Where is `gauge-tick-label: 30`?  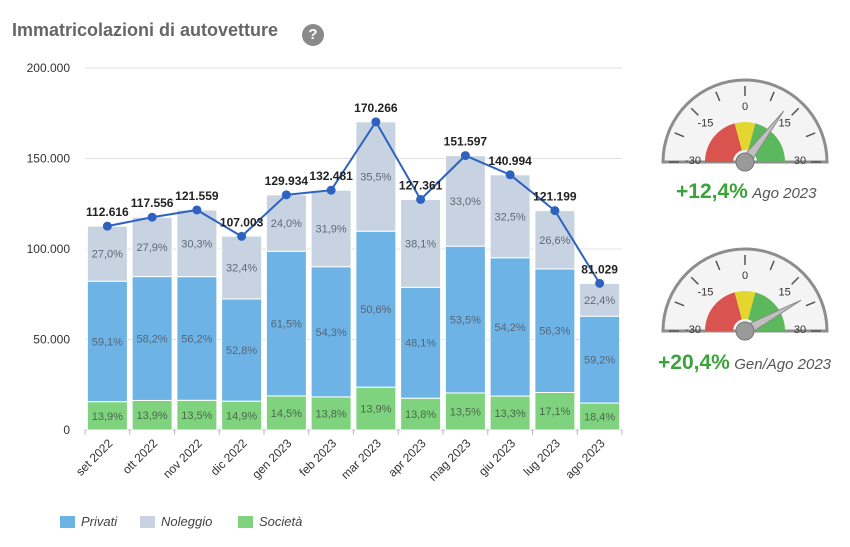
gauge-tick-label: 30 is located at coordinates (800, 161).